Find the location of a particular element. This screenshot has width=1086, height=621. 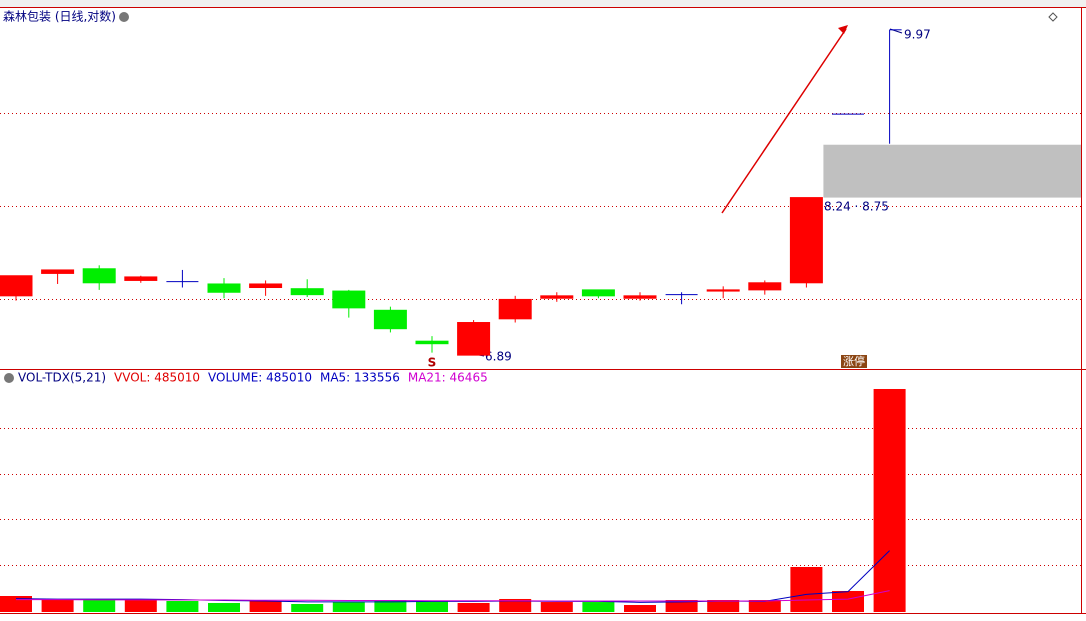

badge-bg is located at coordinates (854, 361).